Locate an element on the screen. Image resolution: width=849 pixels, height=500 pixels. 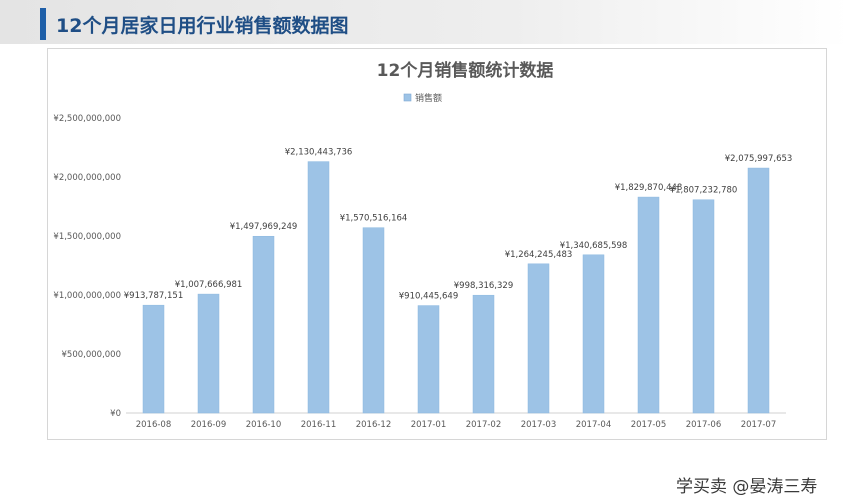
legend-swatch is located at coordinates (407, 97).